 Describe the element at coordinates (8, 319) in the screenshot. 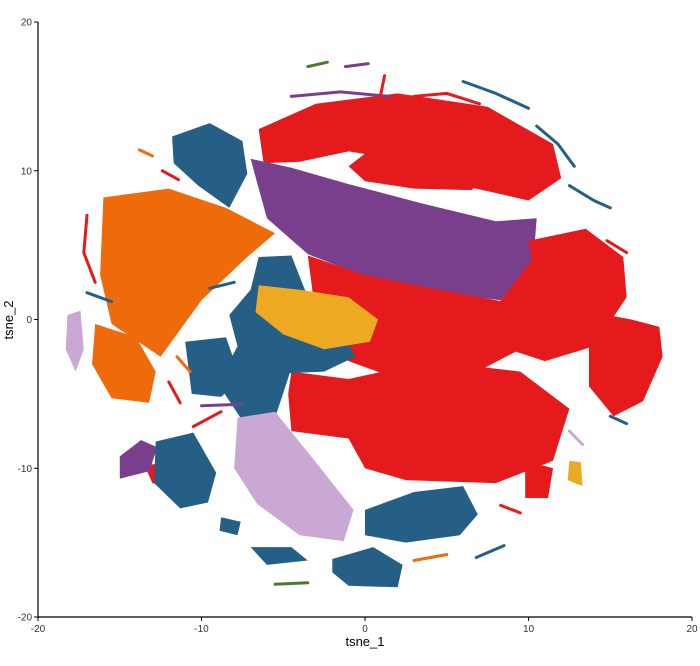

I see `y-axis-title: tsne_2` at that location.